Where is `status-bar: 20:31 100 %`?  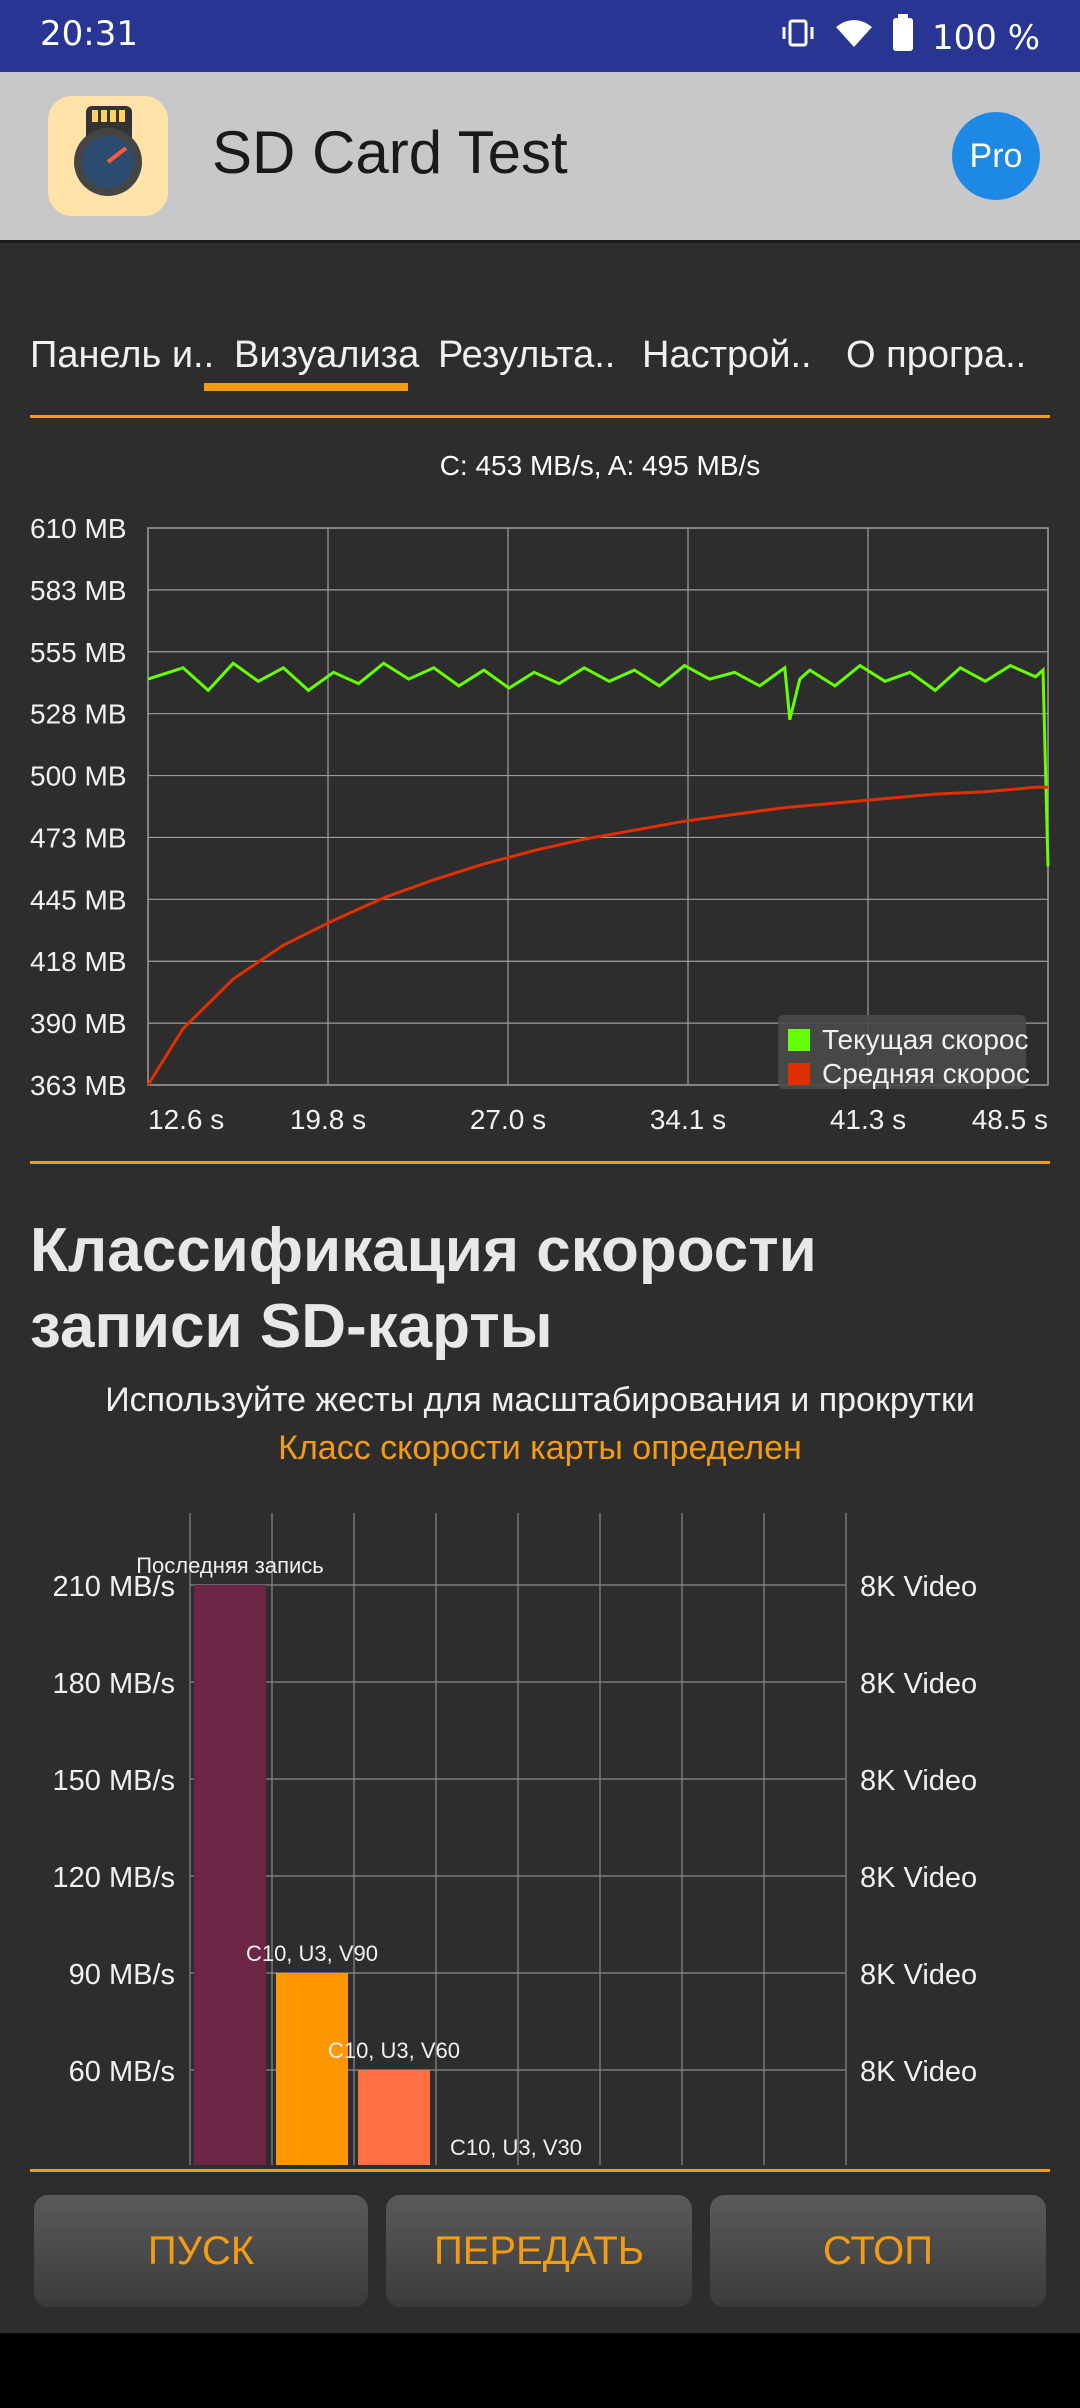 status-bar: 20:31 100 % is located at coordinates (540, 36).